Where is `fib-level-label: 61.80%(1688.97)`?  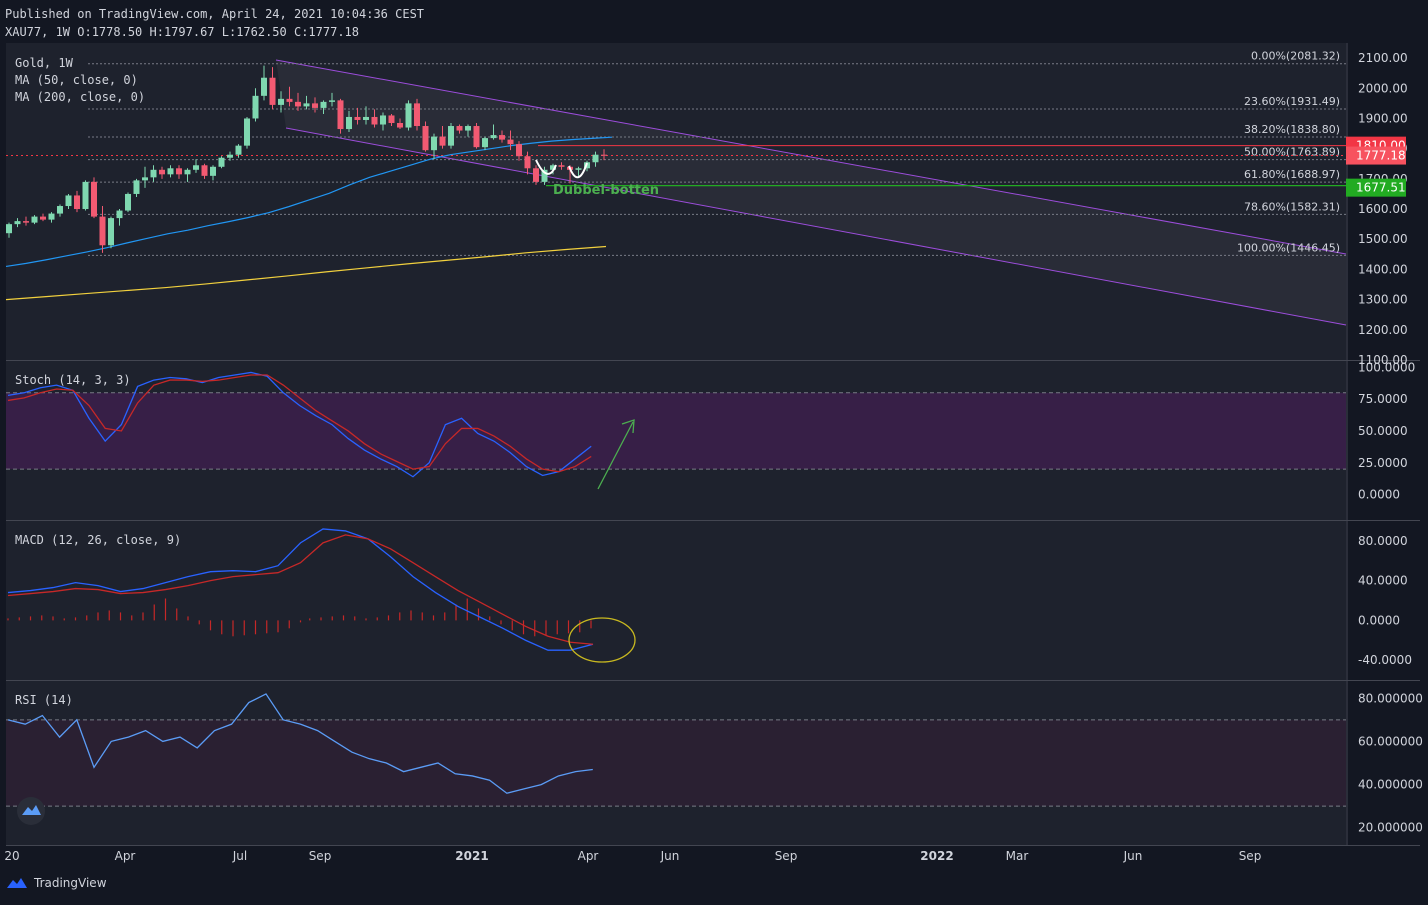 fib-level-label: 61.80%(1688.97) is located at coordinates (1292, 174).